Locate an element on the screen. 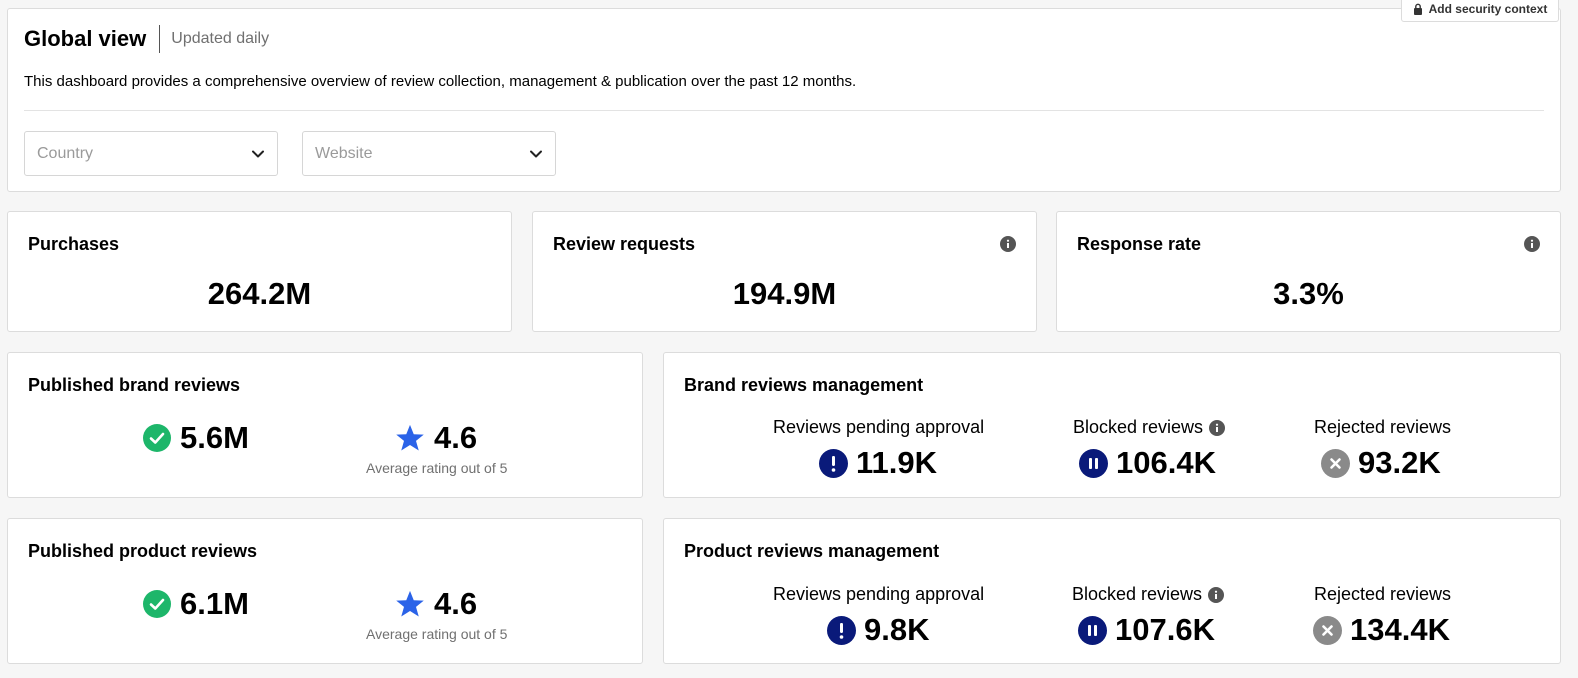 This screenshot has width=1578, height=678. product-rejected-value: 134.4K is located at coordinates (1400, 629).